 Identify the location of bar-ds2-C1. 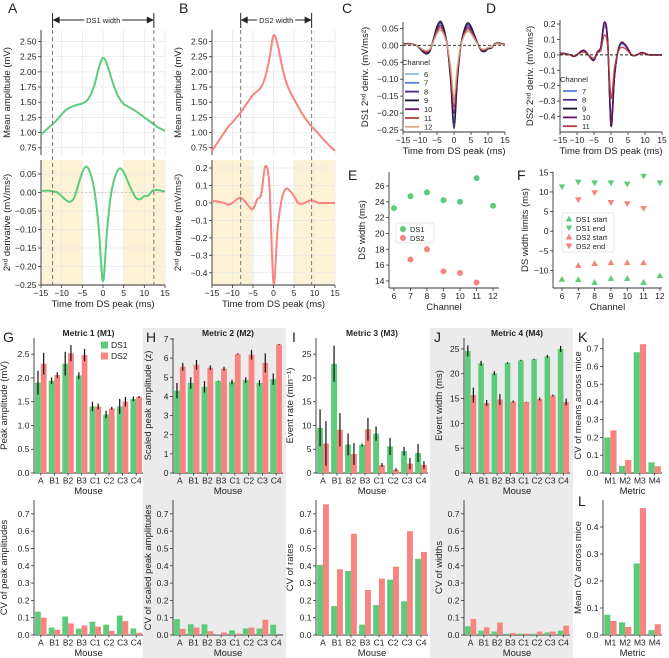
(98, 439).